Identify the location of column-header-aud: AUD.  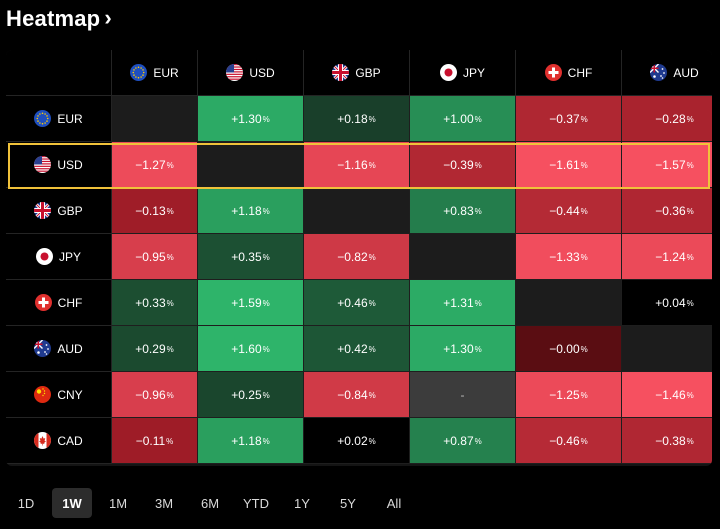
(667, 73).